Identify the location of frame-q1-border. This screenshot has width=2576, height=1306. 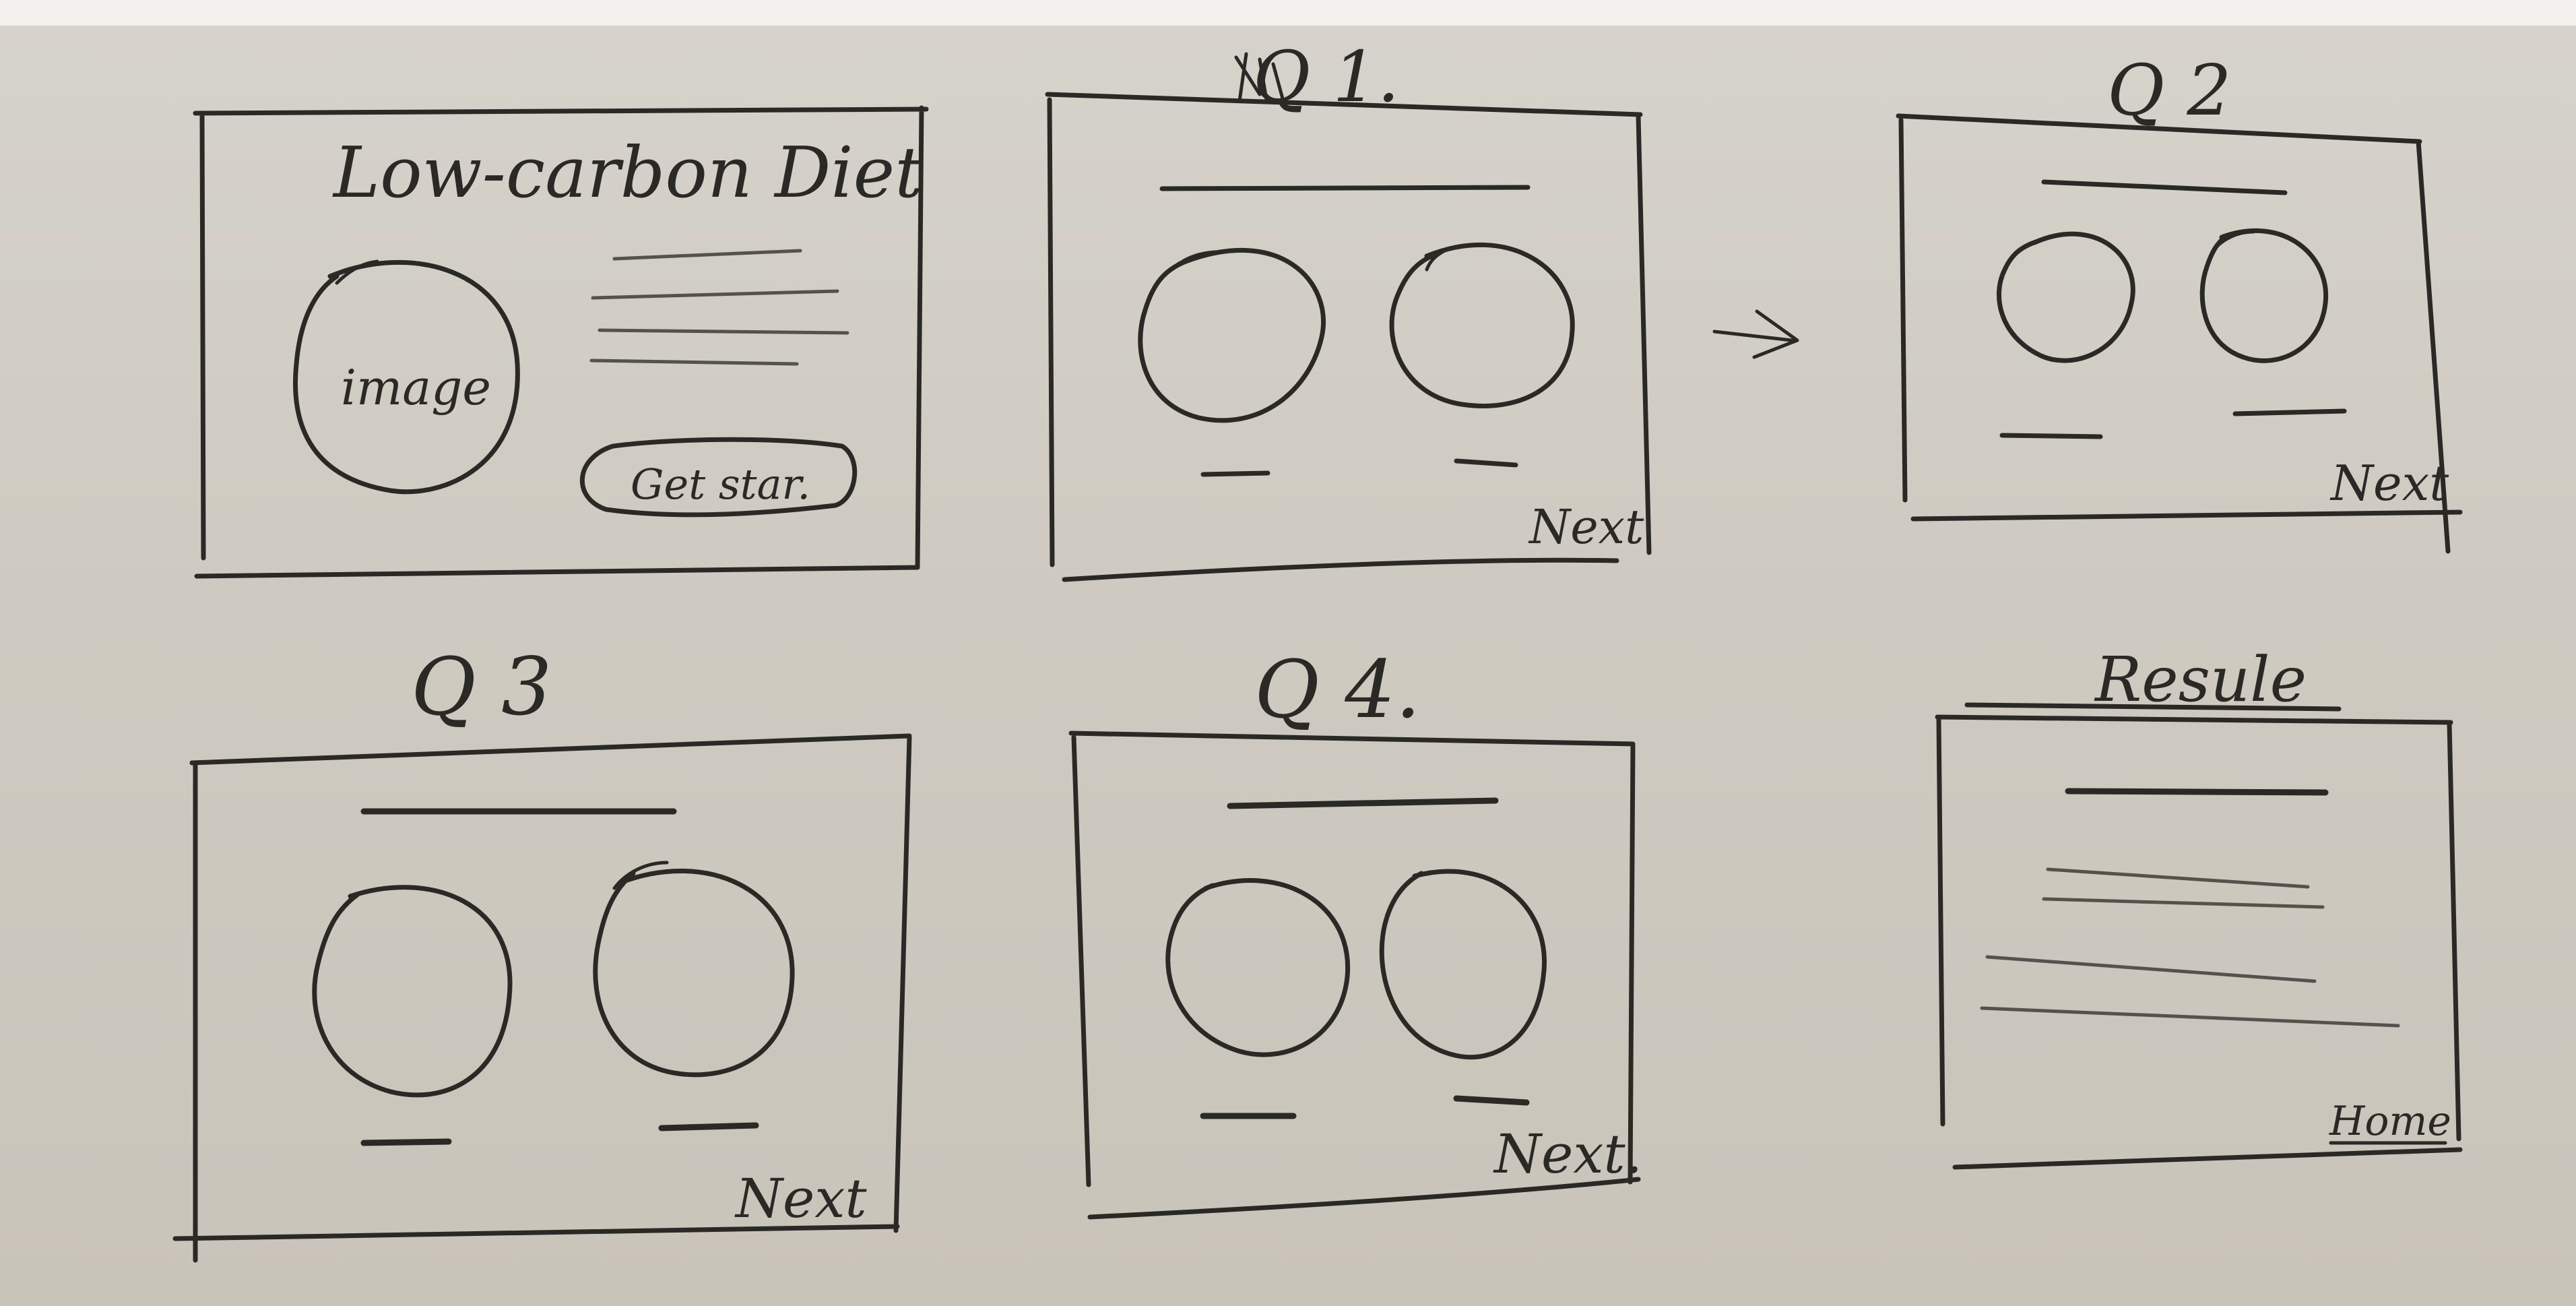
(1348, 337).